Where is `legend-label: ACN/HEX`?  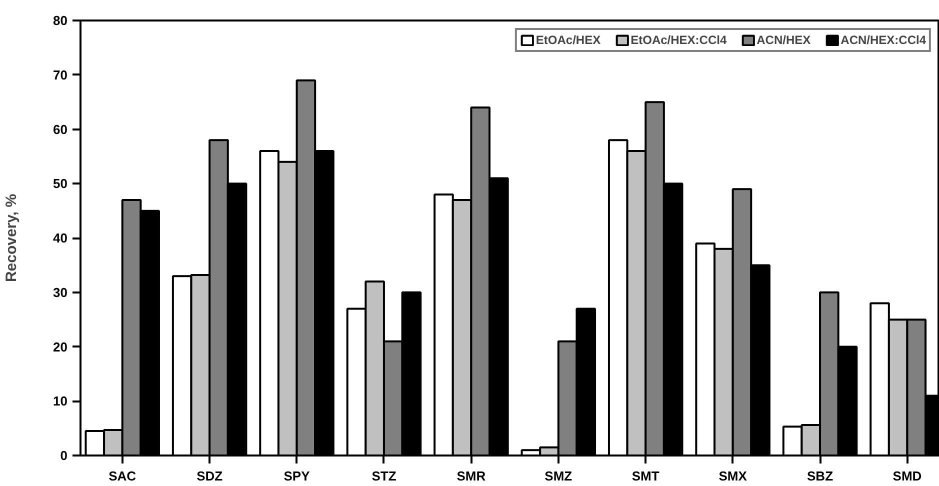
legend-label: ACN/HEX is located at coordinates (783, 40).